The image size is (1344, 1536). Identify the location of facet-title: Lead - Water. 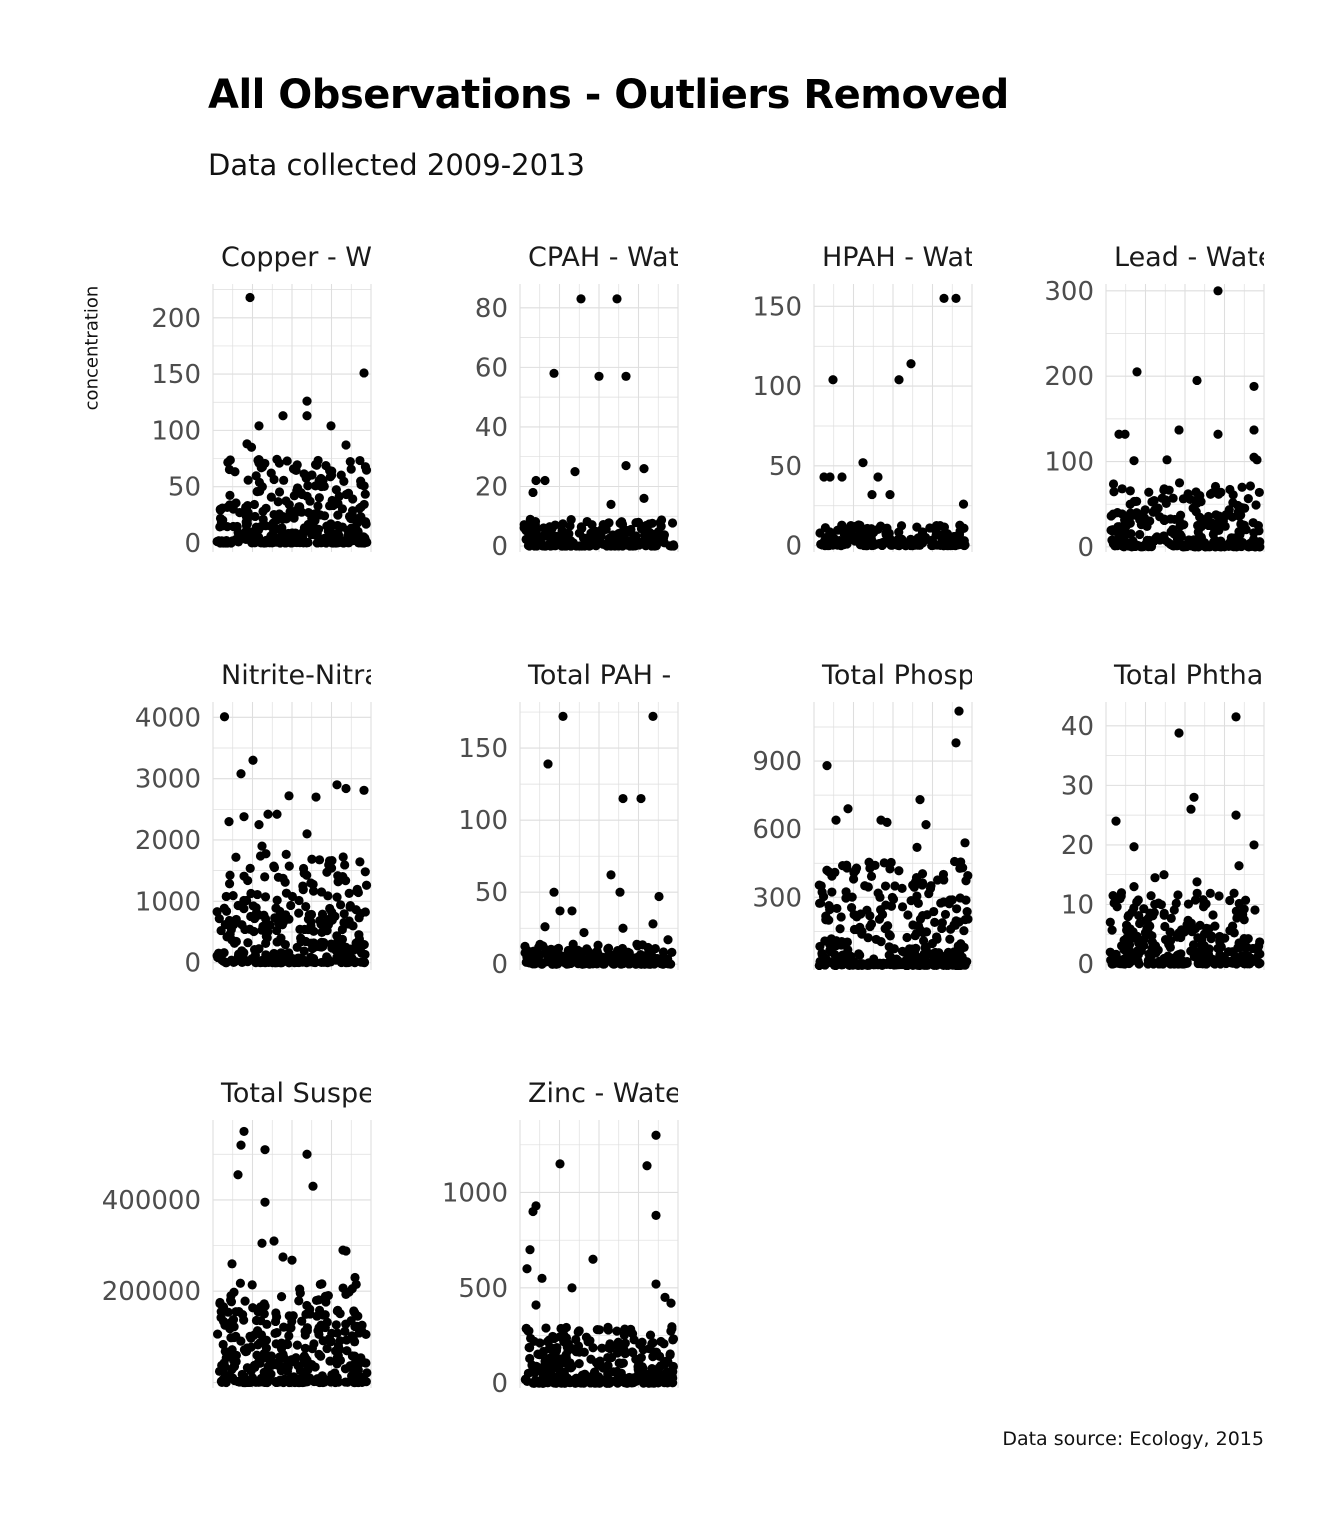
(1200, 257).